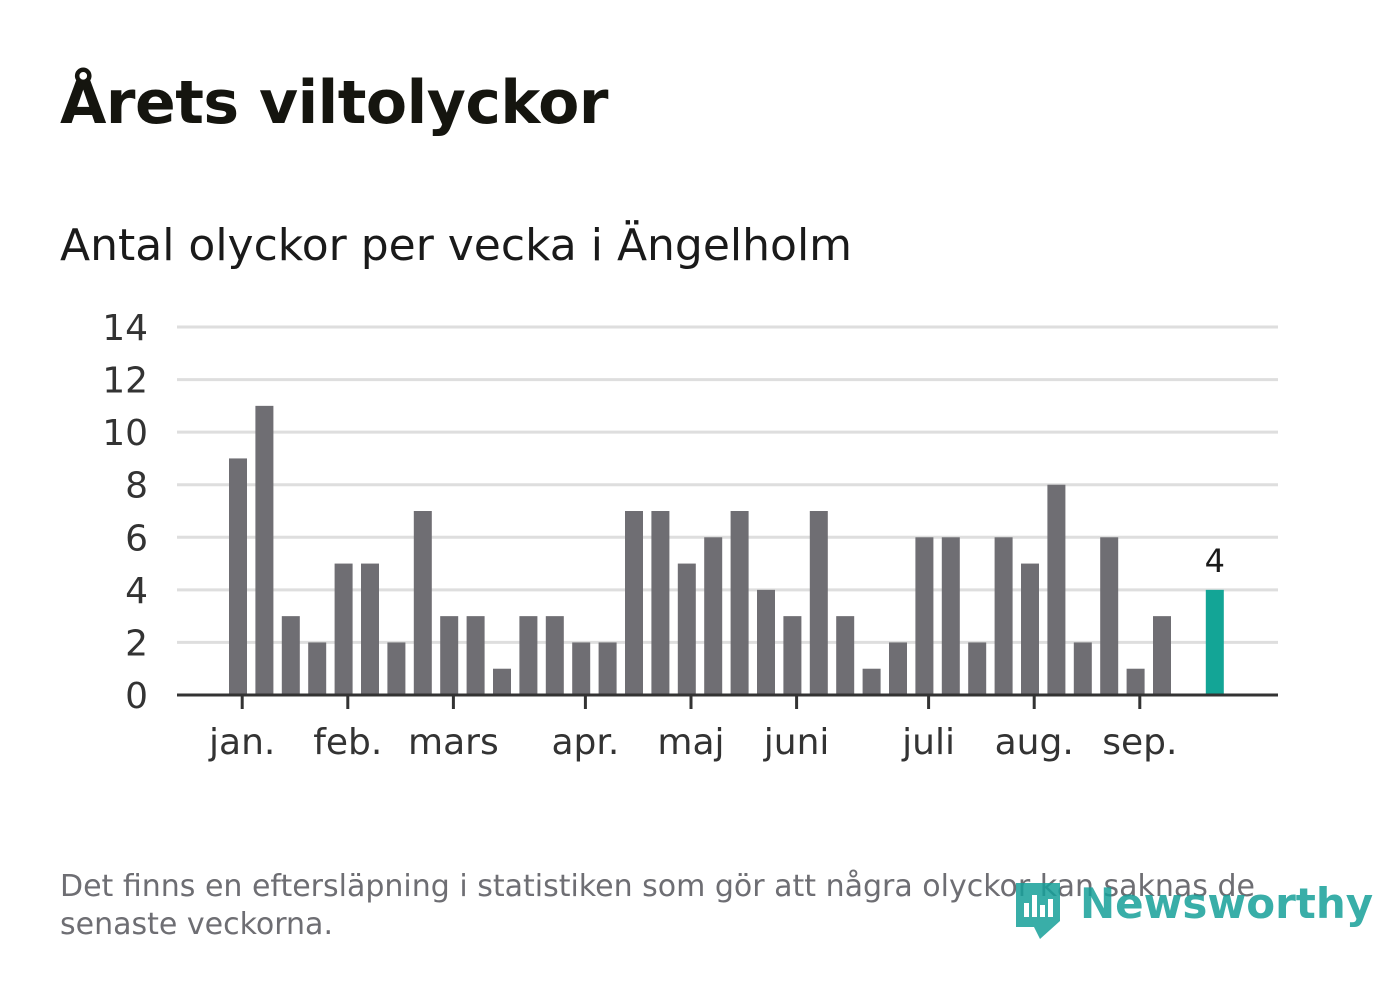  I want to click on y-tick-label: 4, so click(136, 591).